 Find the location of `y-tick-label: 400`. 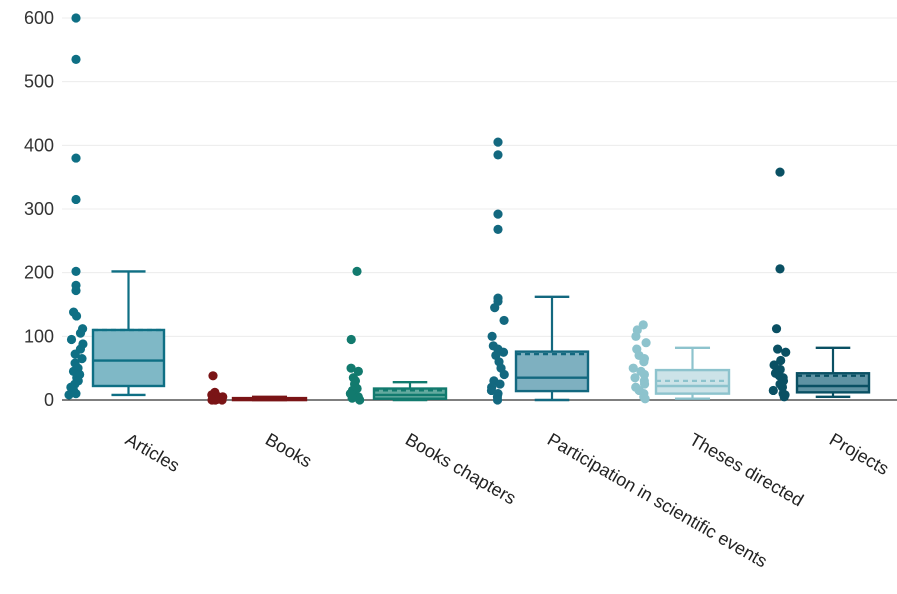

y-tick-label: 400 is located at coordinates (39, 145).